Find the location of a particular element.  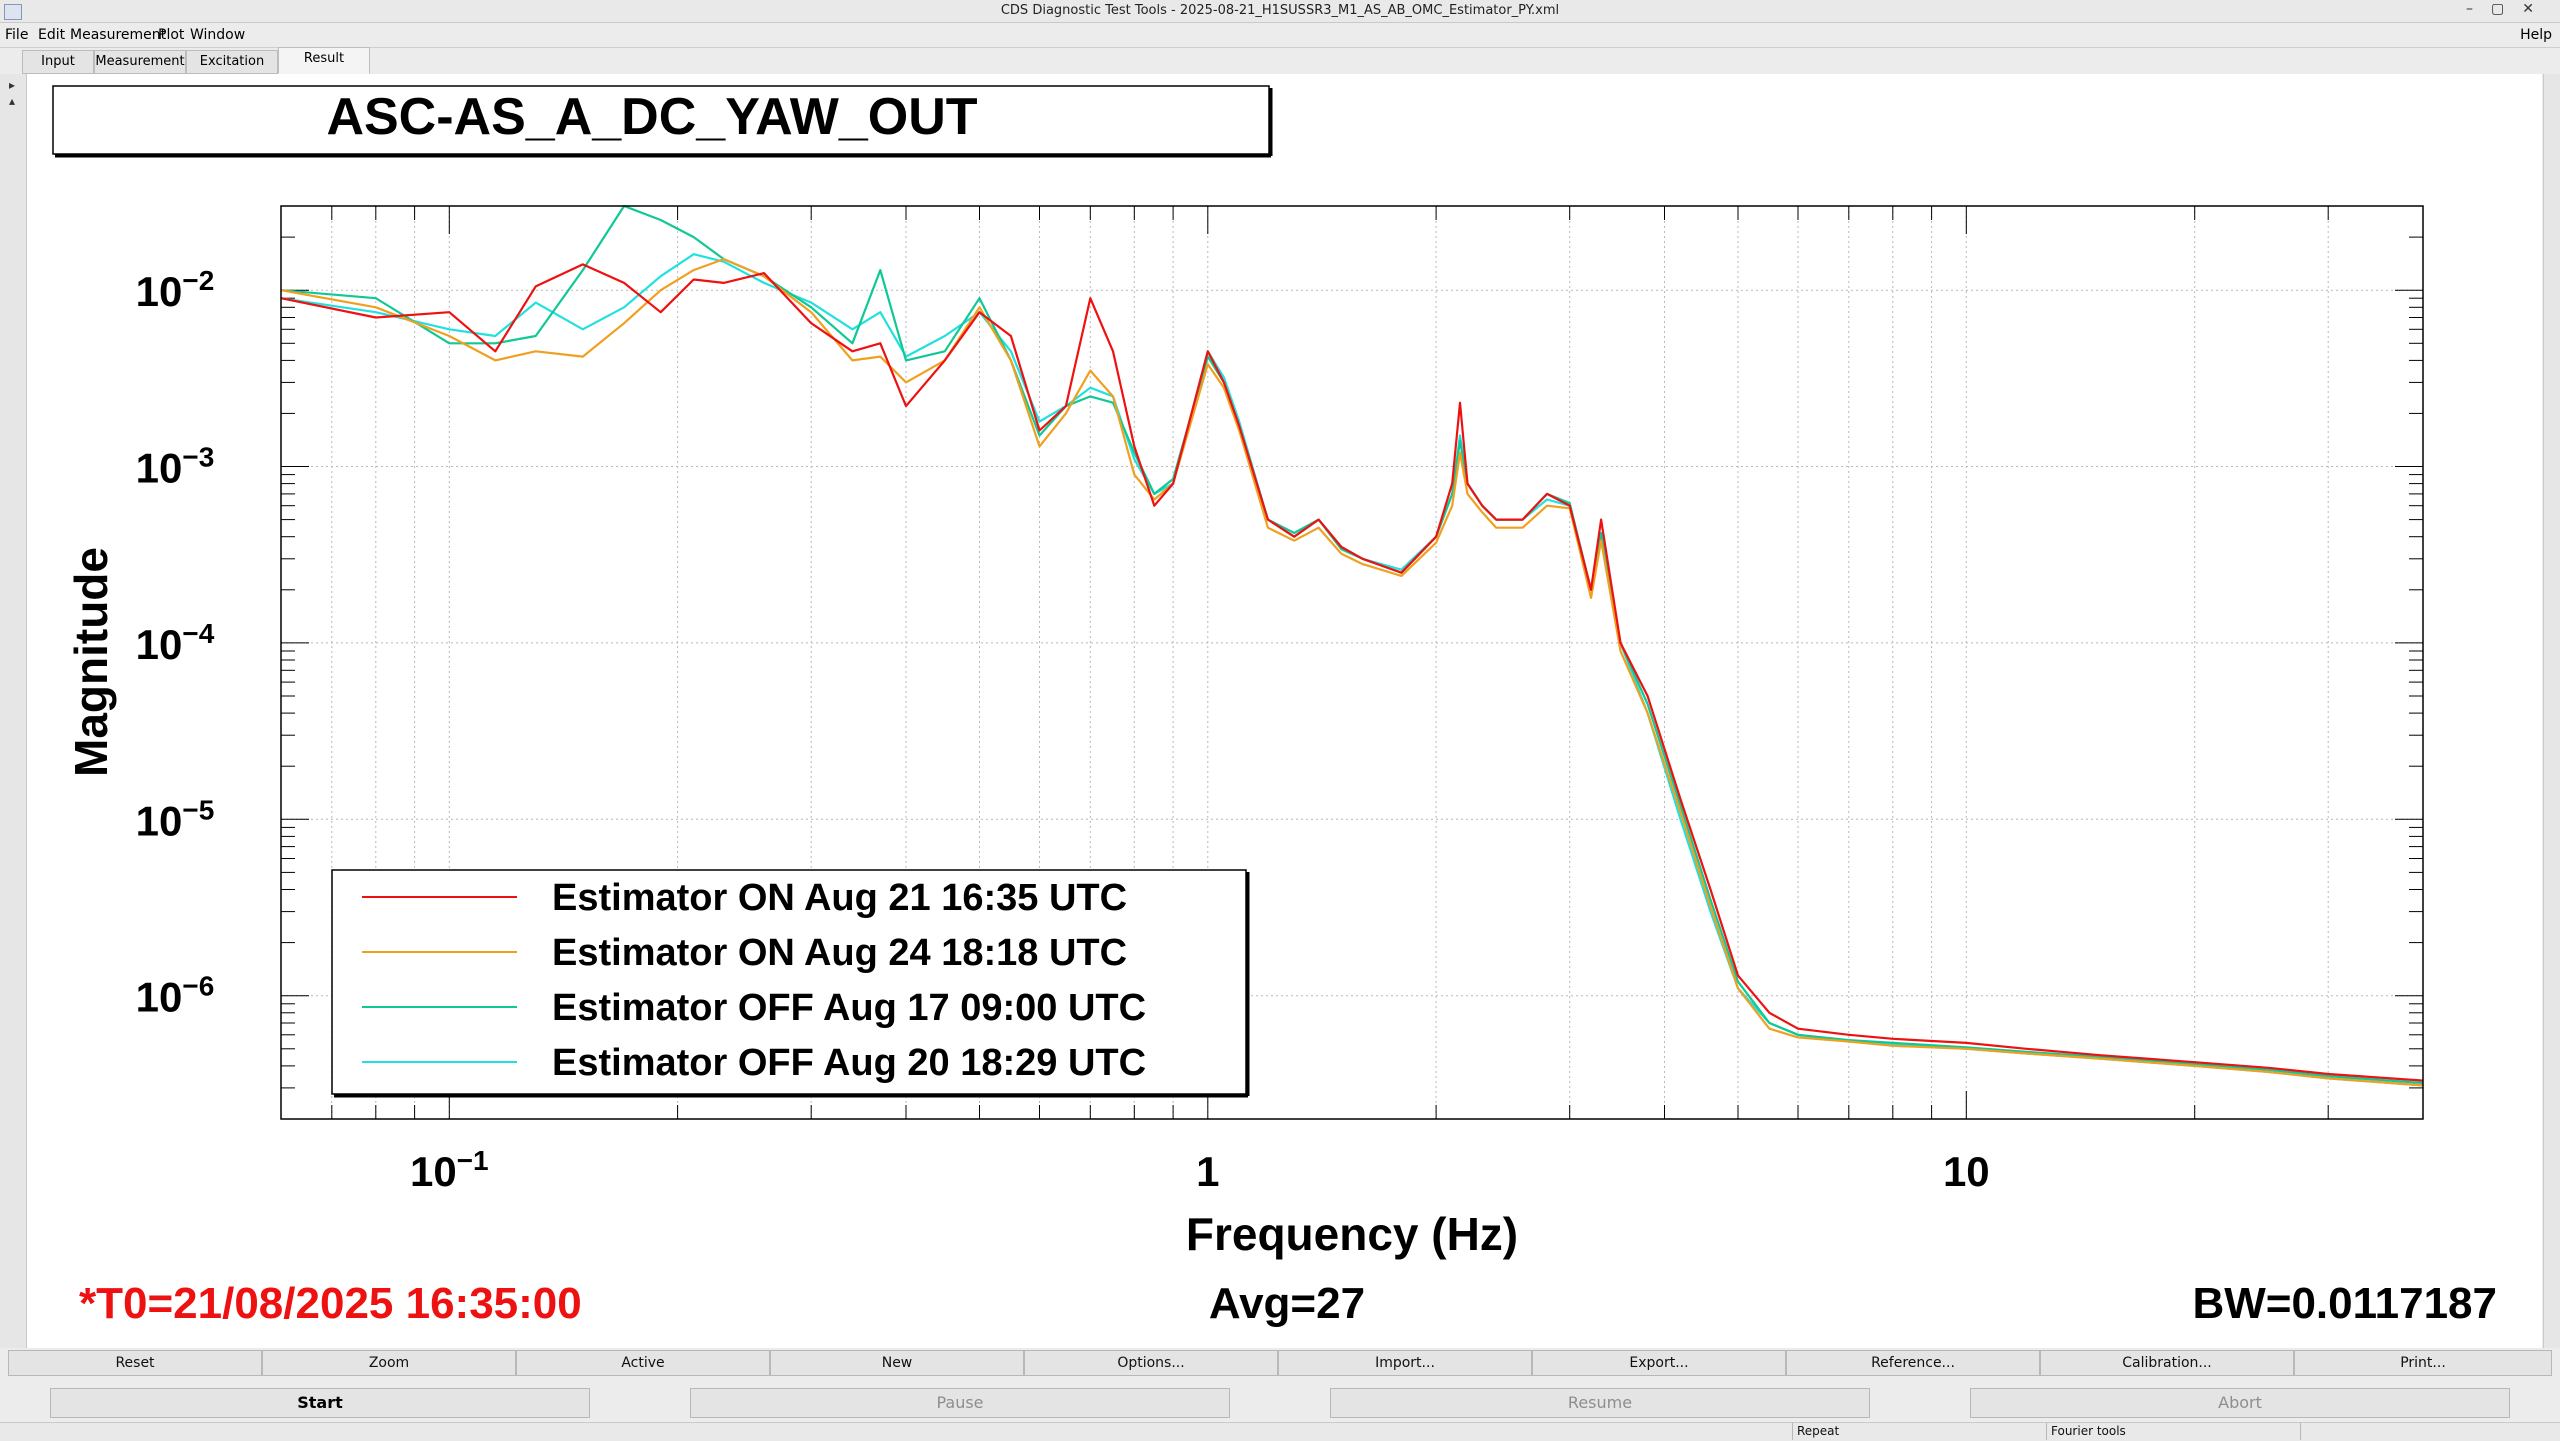

arrow-up-icon: ▴ is located at coordinates (12, 101).